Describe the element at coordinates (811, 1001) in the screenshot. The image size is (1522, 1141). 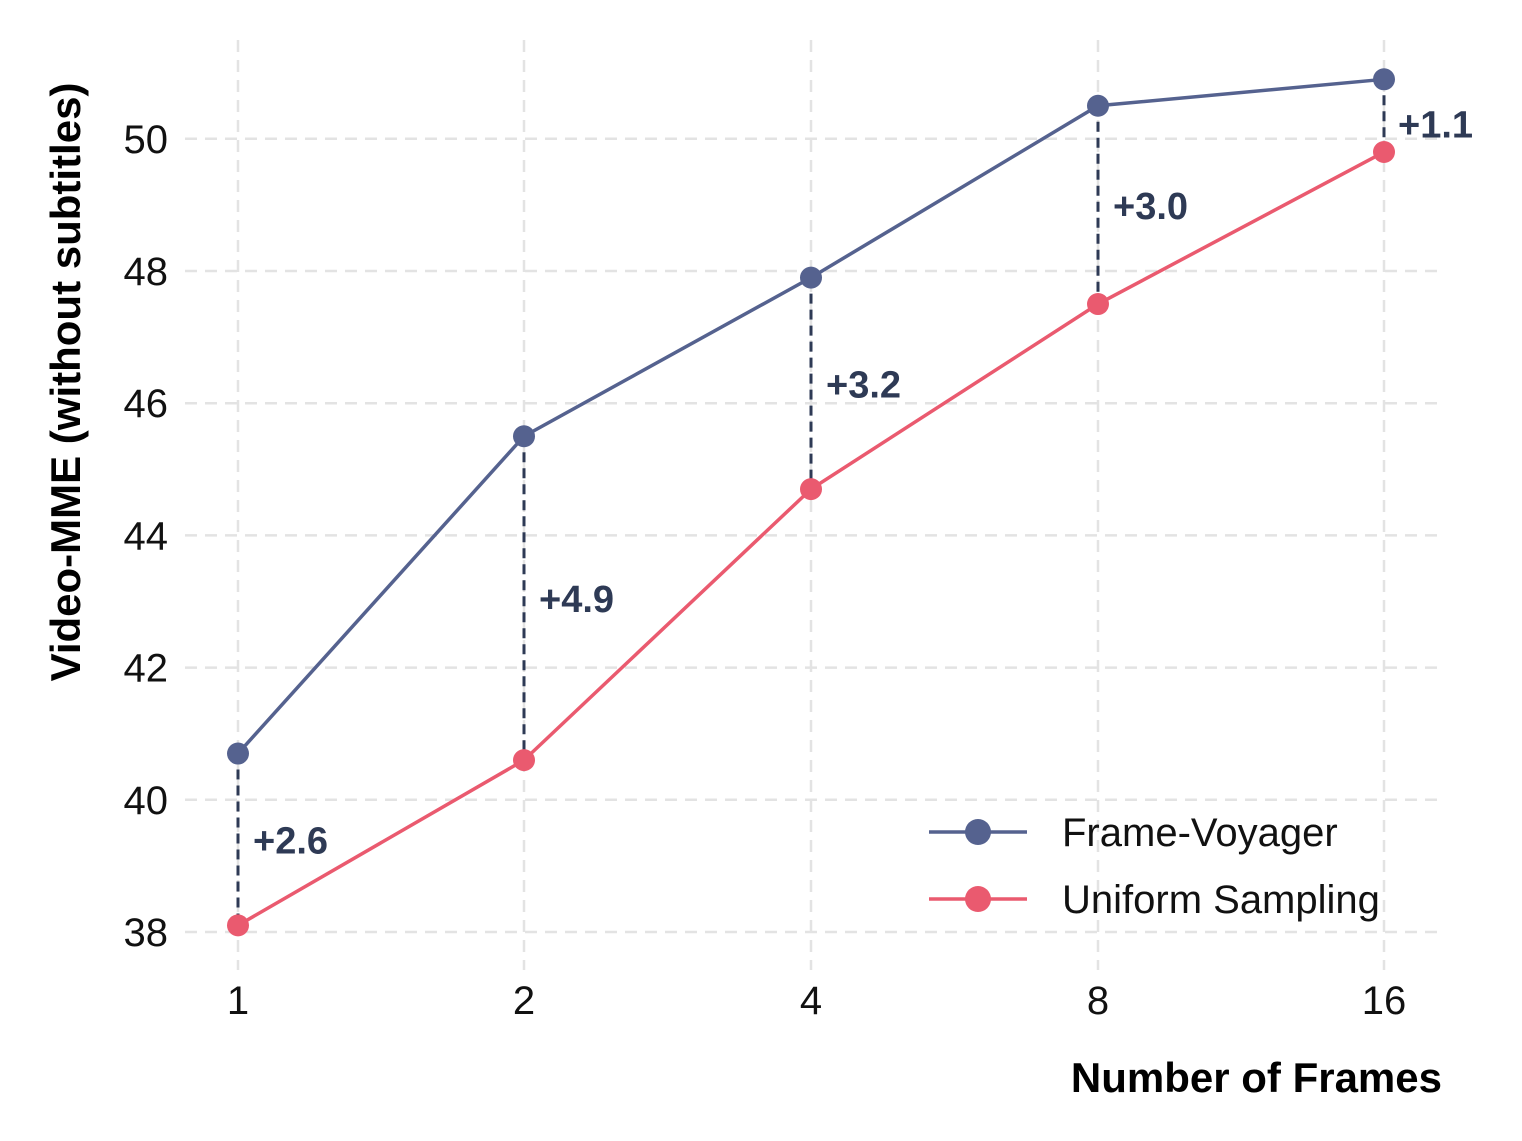
I see `x-tick-label: 4` at that location.